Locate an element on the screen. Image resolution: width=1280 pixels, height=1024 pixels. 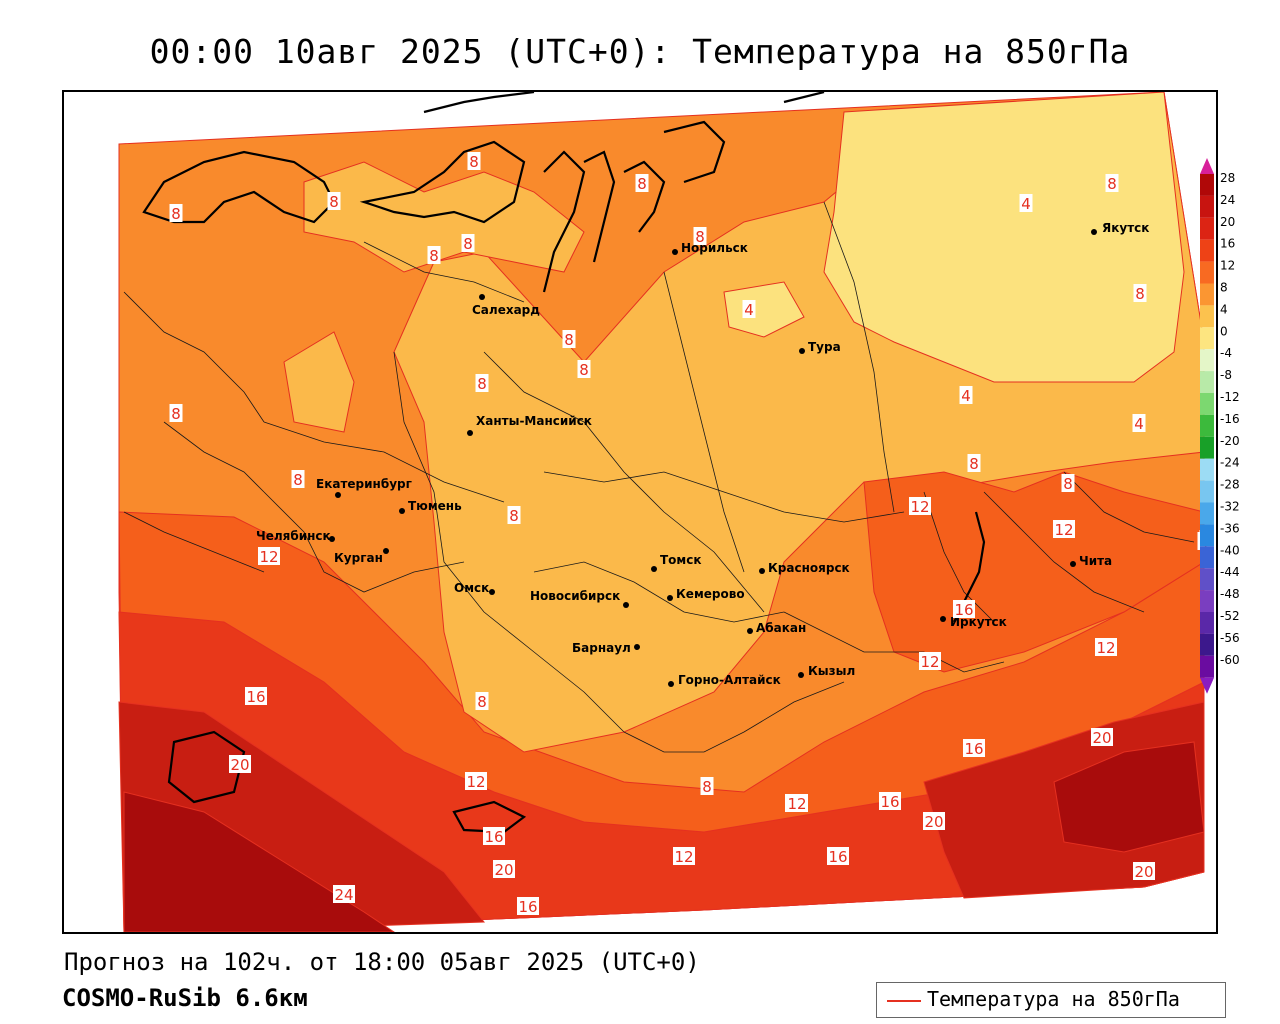
colorbar-bottom-arrow is located at coordinates (1207, 685).